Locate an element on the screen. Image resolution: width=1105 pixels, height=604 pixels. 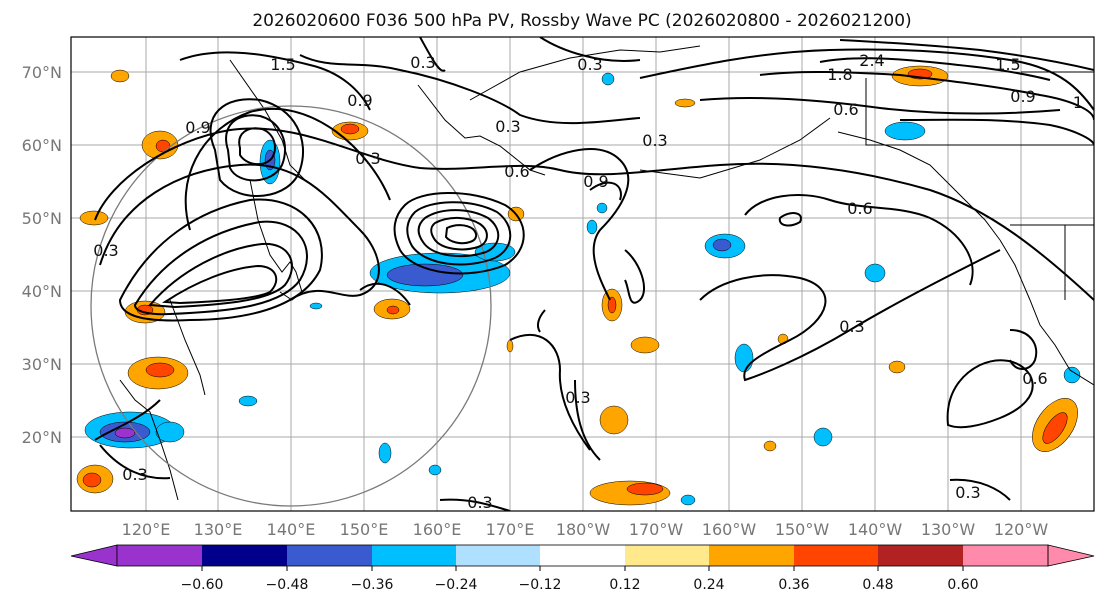
colorbar-tick: −0.48 is located at coordinates (287, 585).